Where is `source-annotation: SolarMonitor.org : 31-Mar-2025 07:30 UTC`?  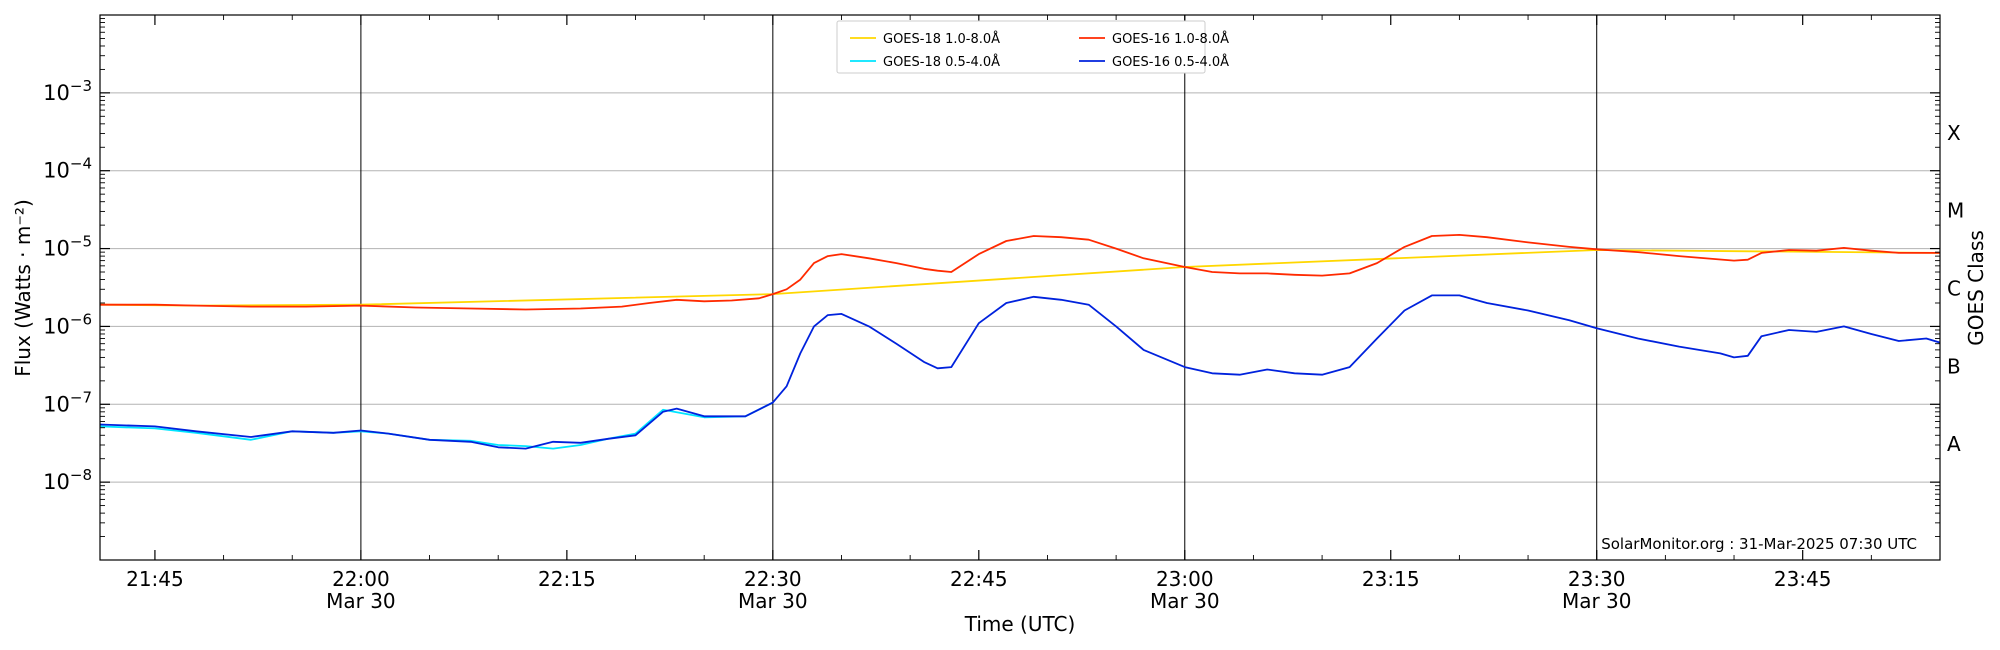
source-annotation: SolarMonitor.org : 31-Mar-2025 07:30 UTC is located at coordinates (1759, 544).